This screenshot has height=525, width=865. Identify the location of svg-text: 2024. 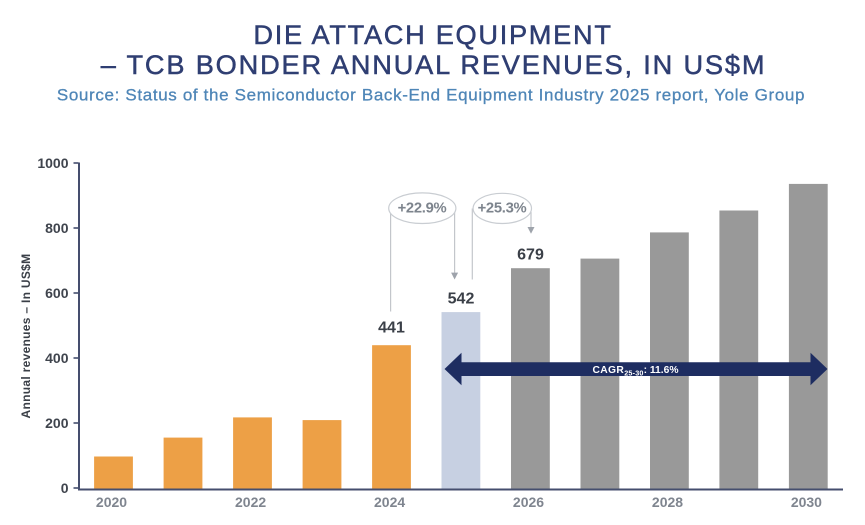
(389, 502).